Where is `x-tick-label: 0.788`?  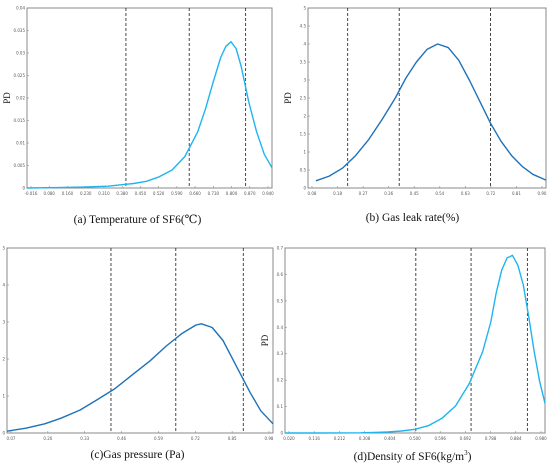
x-tick-label: 0.788 is located at coordinates (491, 438).